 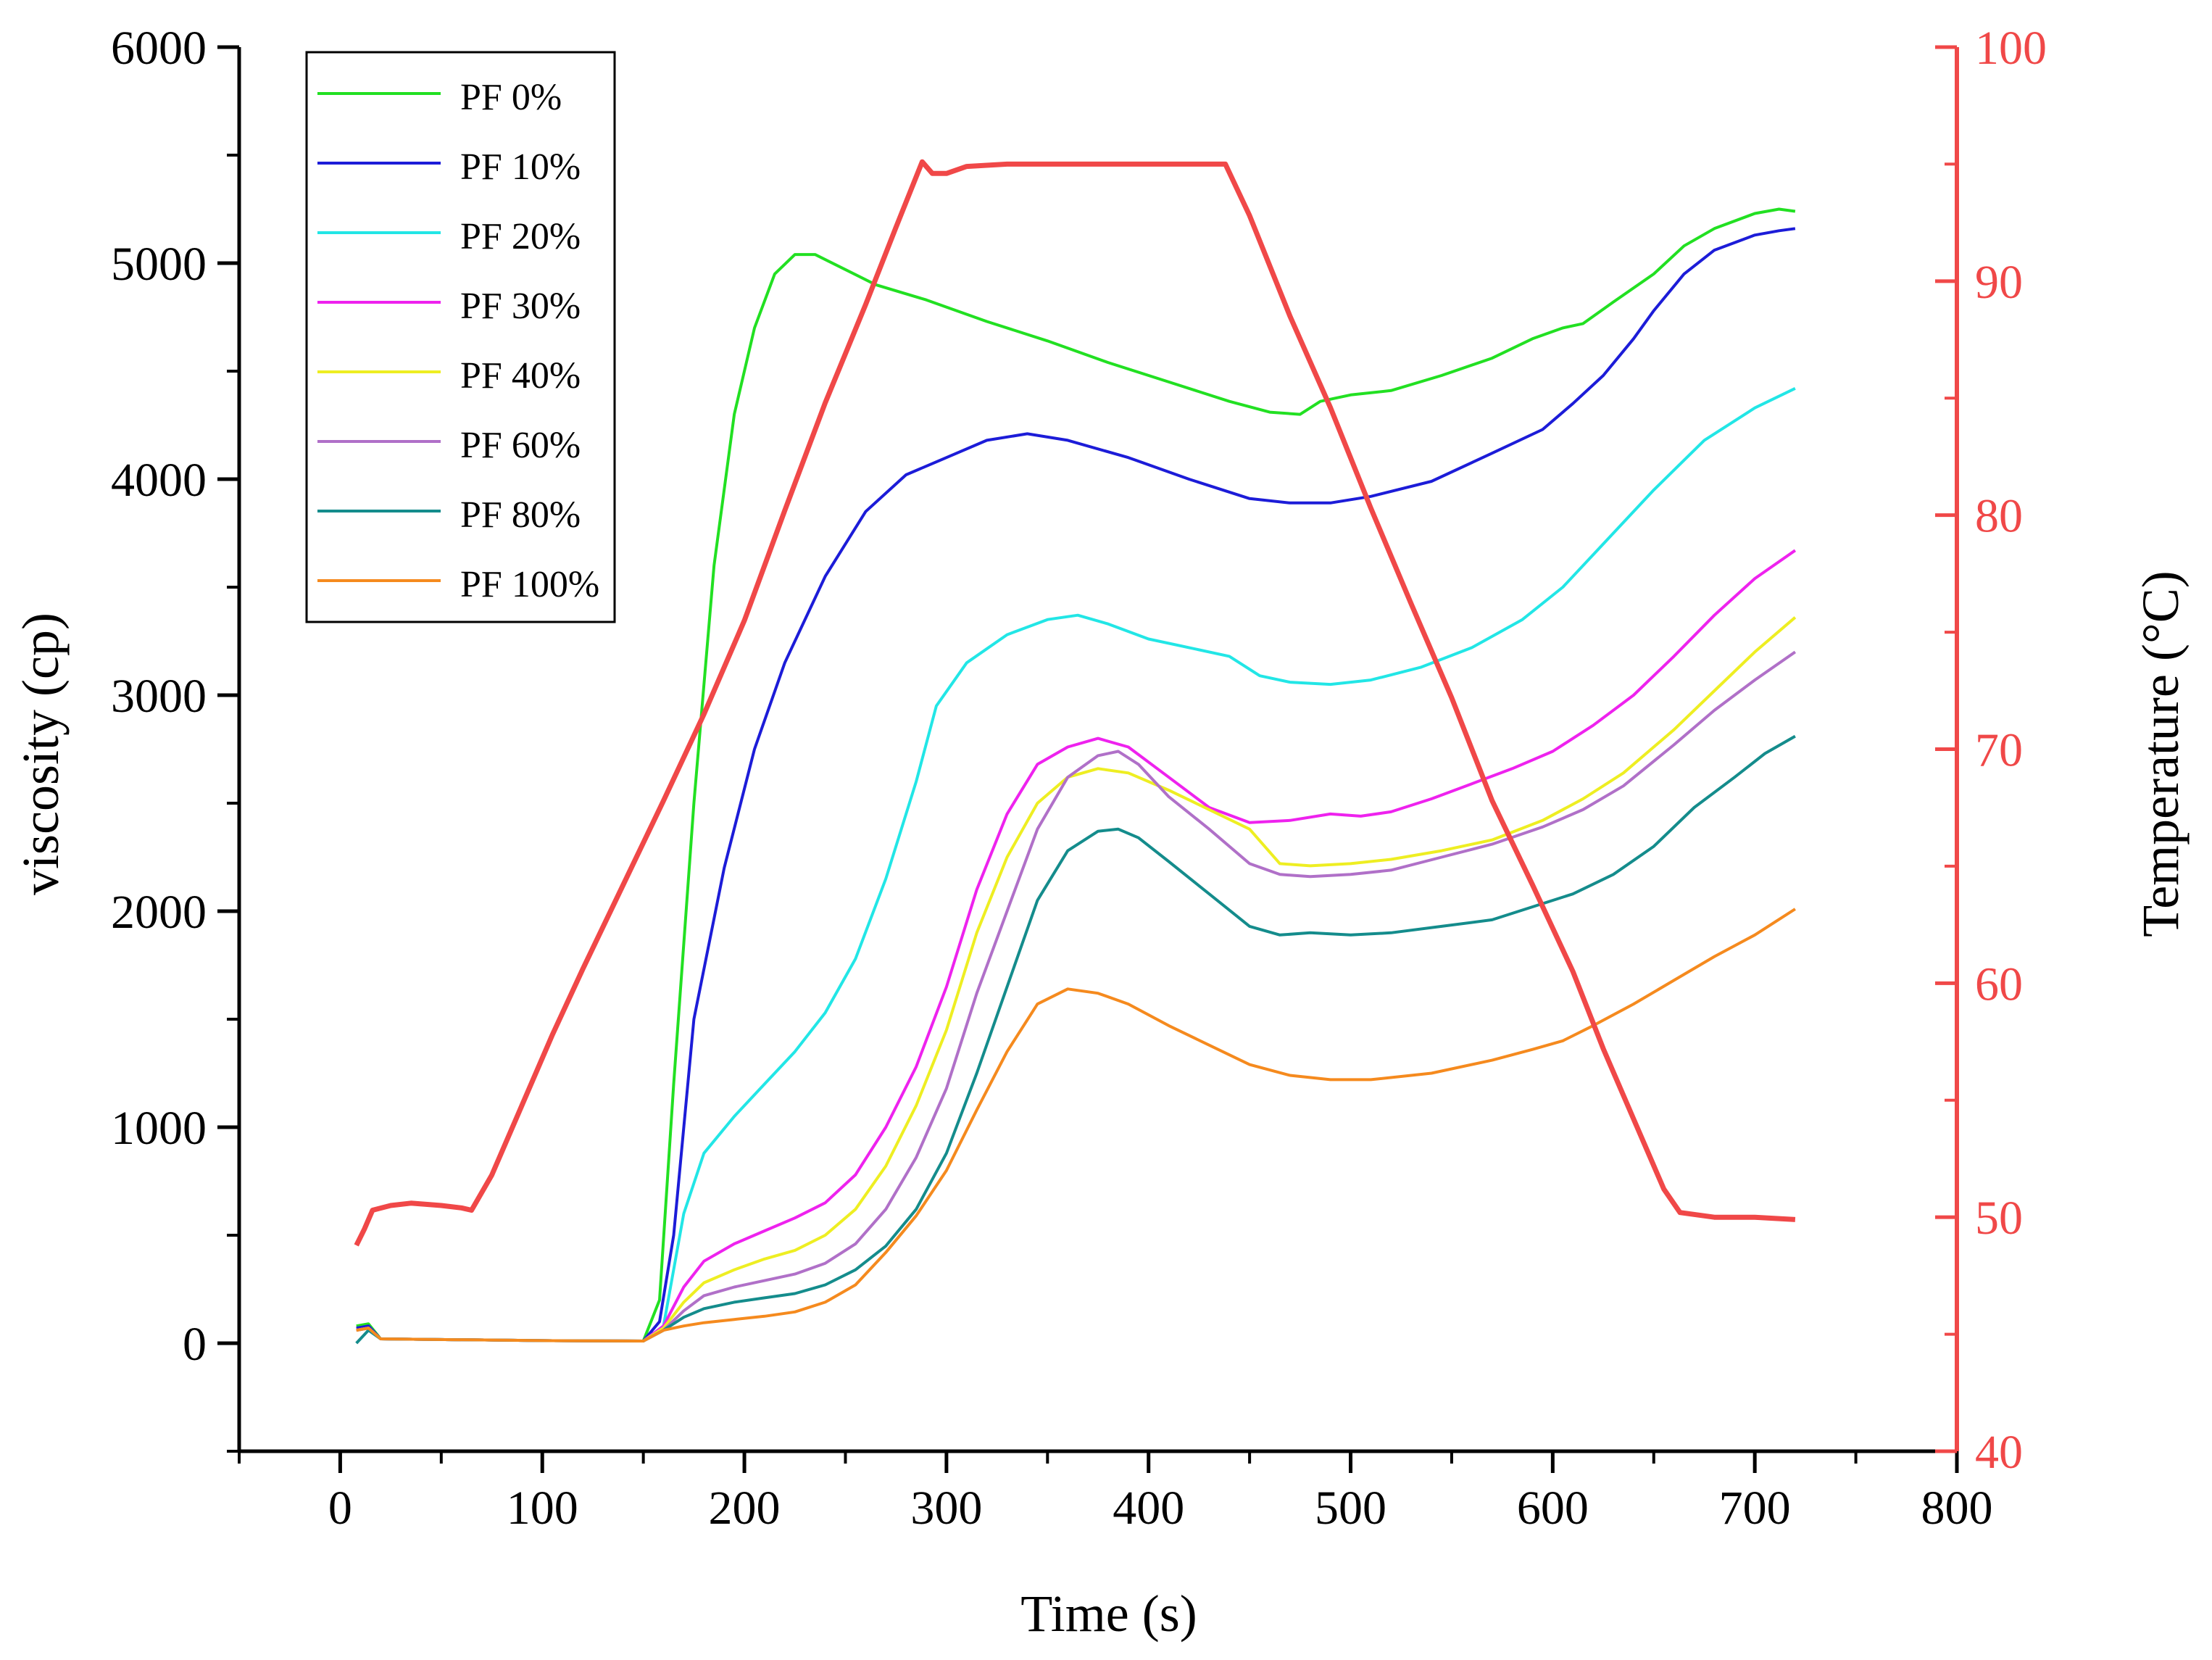 What do you see at coordinates (159, 481) in the screenshot?
I see `y-tick-label: 4000` at bounding box center [159, 481].